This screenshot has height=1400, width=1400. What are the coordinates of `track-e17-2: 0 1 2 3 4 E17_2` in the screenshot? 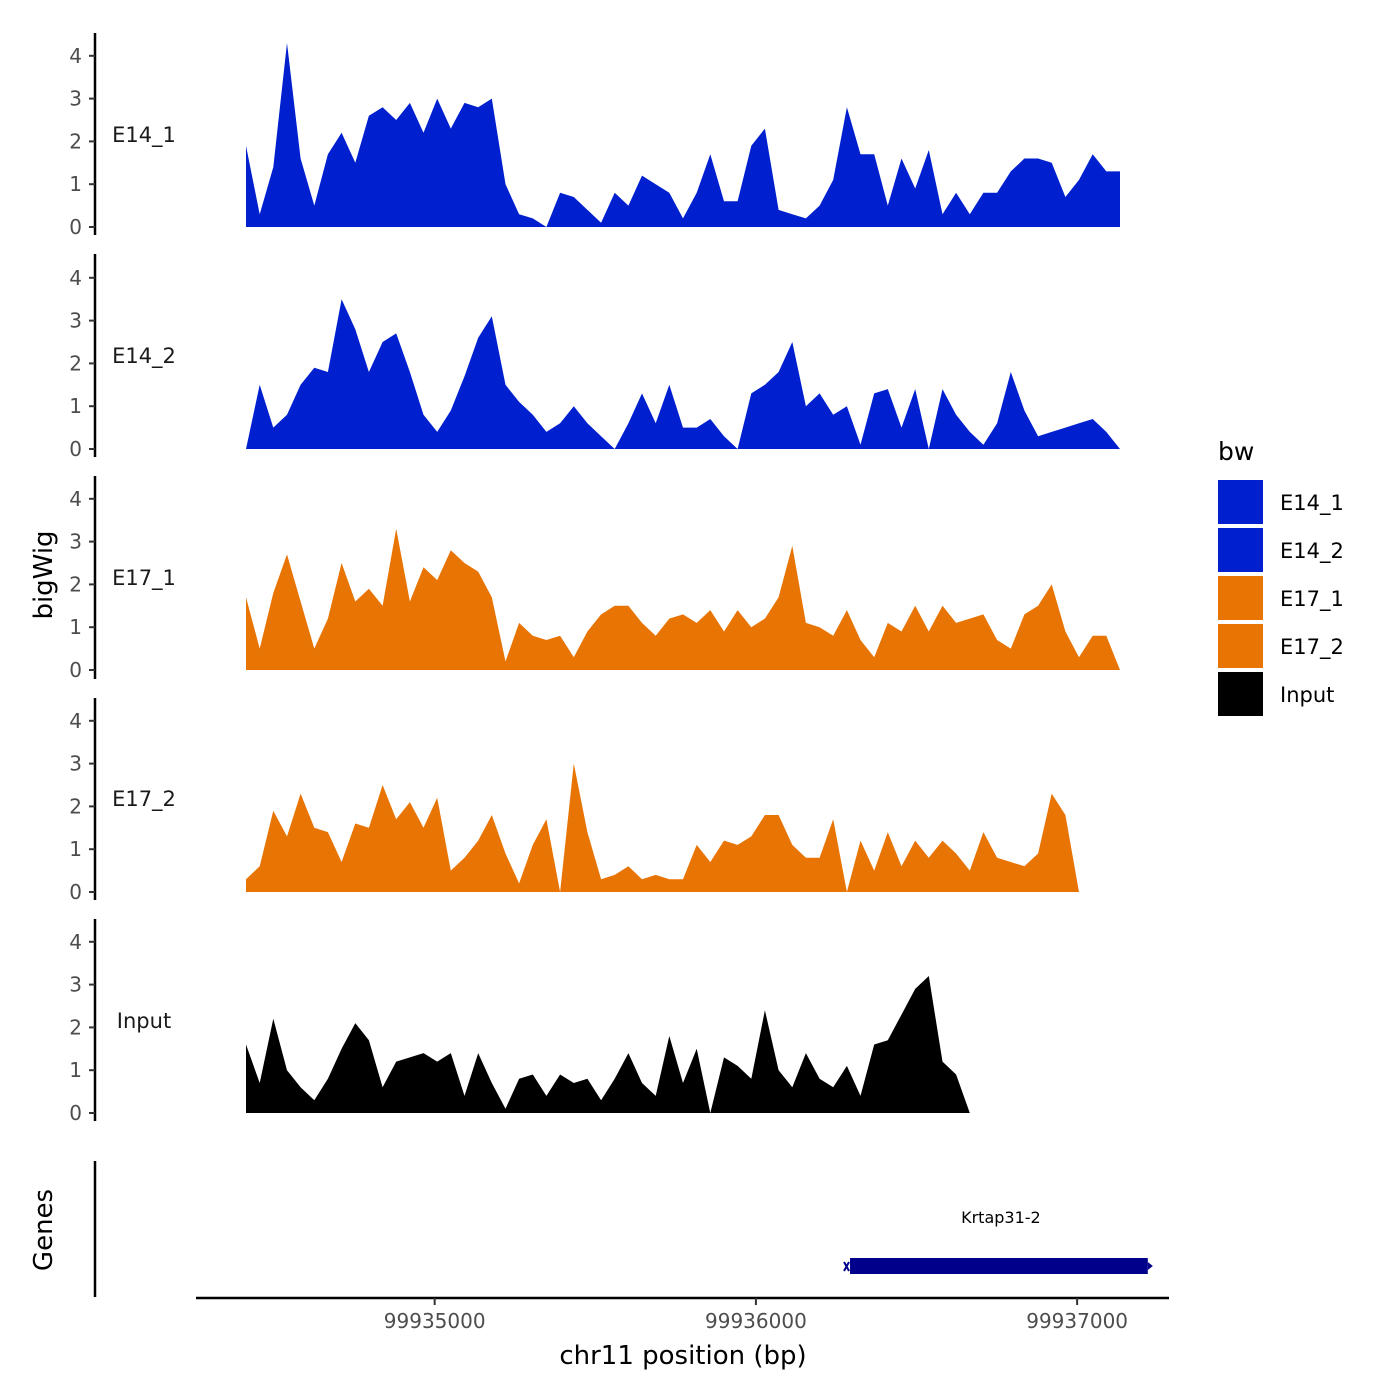 It's located at (594, 801).